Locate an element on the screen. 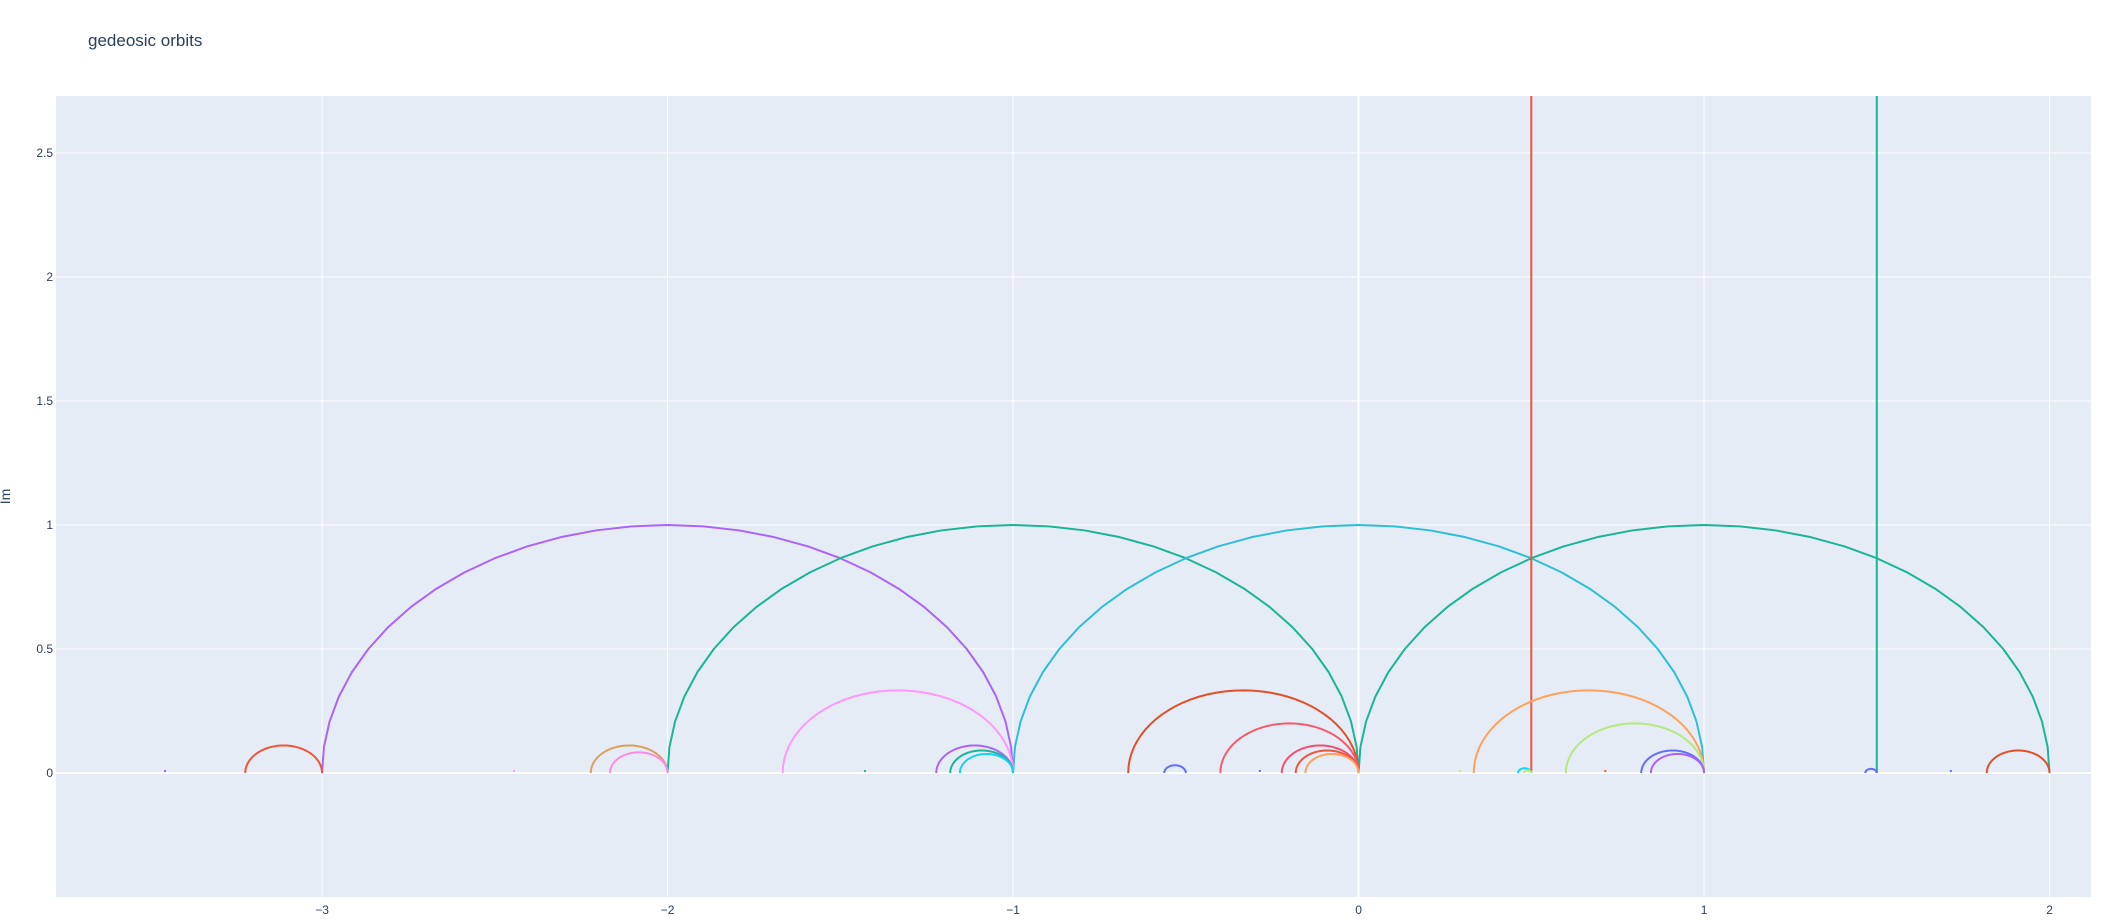 This screenshot has height=924, width=2112. y-tick-label: 1.5 is located at coordinates (44, 401).